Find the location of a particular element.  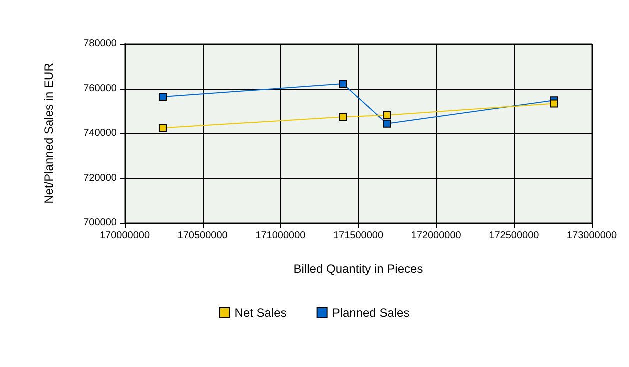

y-tick-label: 740000 is located at coordinates (101, 133).